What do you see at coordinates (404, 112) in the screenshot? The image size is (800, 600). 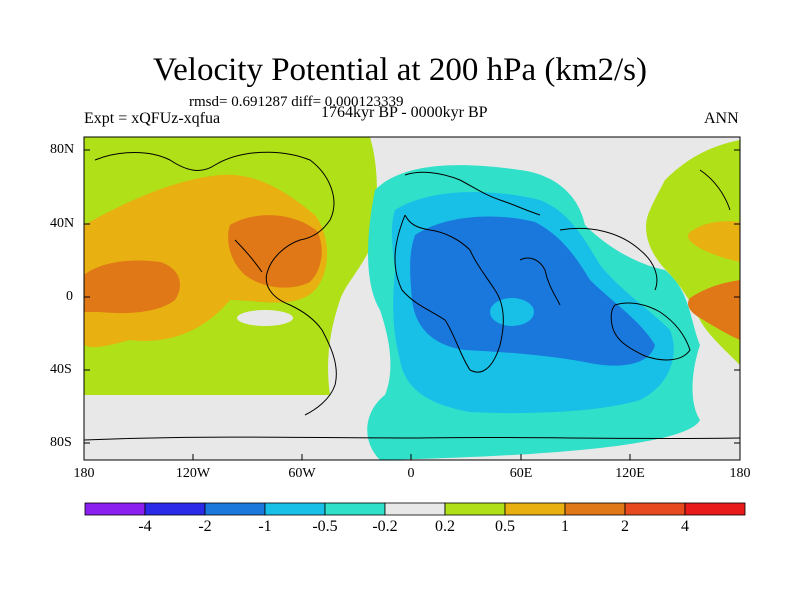 I see `period-label: 1764kyr BP - 0000kyr BP` at bounding box center [404, 112].